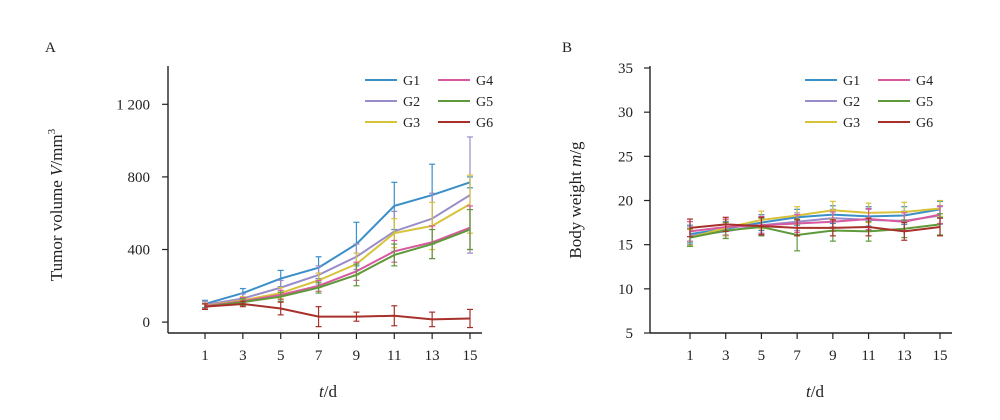  I want to click on y-tick-label: 400, so click(139, 251).